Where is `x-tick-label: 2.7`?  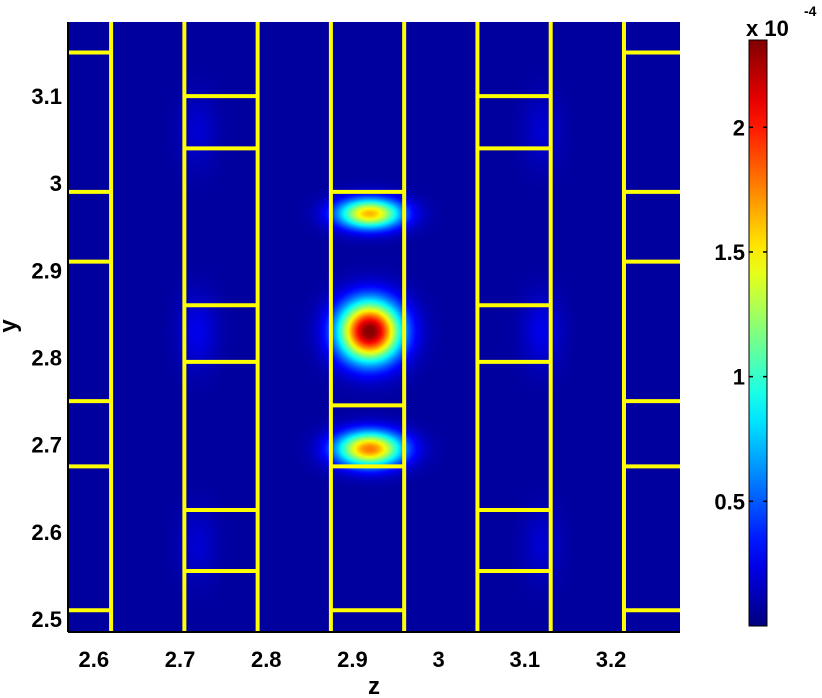 x-tick-label: 2.7 is located at coordinates (180, 659).